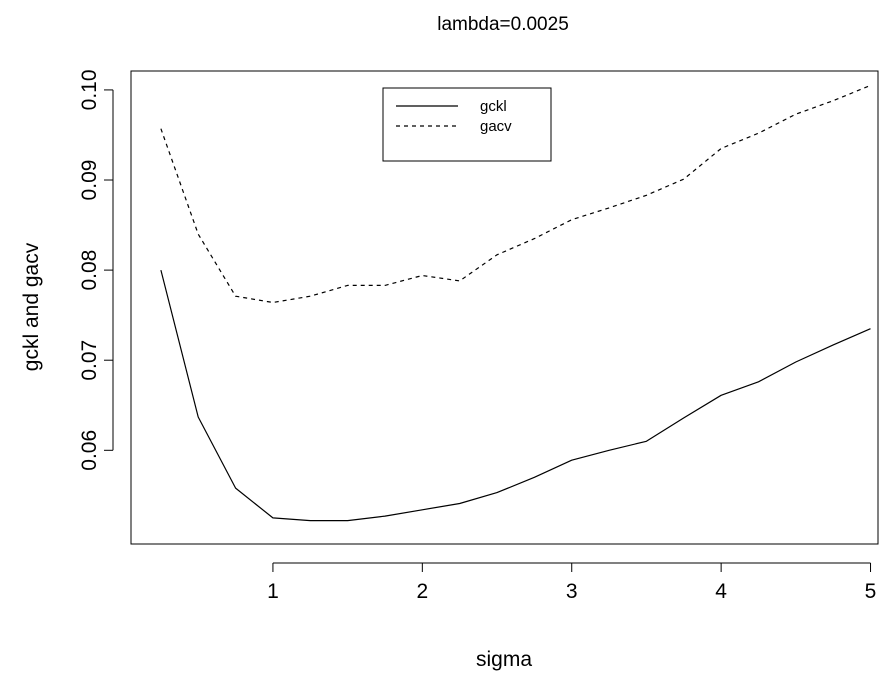  Describe the element at coordinates (493, 106) in the screenshot. I see `legend-label-gckl: gckl` at that location.